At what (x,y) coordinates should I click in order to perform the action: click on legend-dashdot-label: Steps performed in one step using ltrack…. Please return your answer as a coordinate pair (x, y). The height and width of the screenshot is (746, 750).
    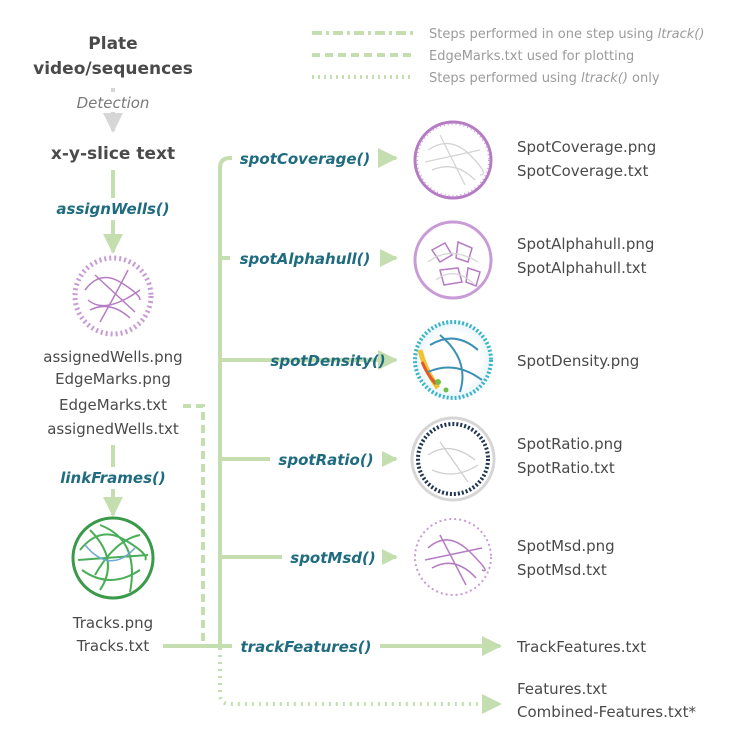
    Looking at the image, I should click on (566, 34).